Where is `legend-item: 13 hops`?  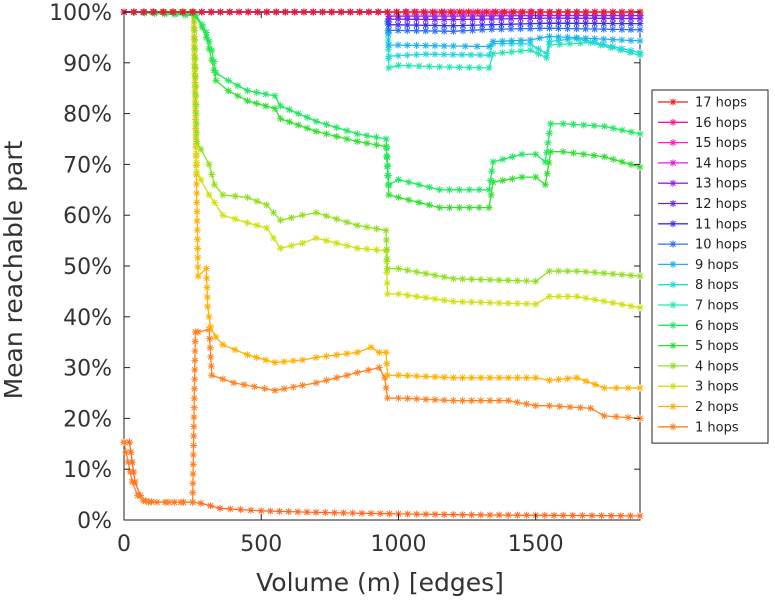
legend-item: 13 hops is located at coordinates (702, 184).